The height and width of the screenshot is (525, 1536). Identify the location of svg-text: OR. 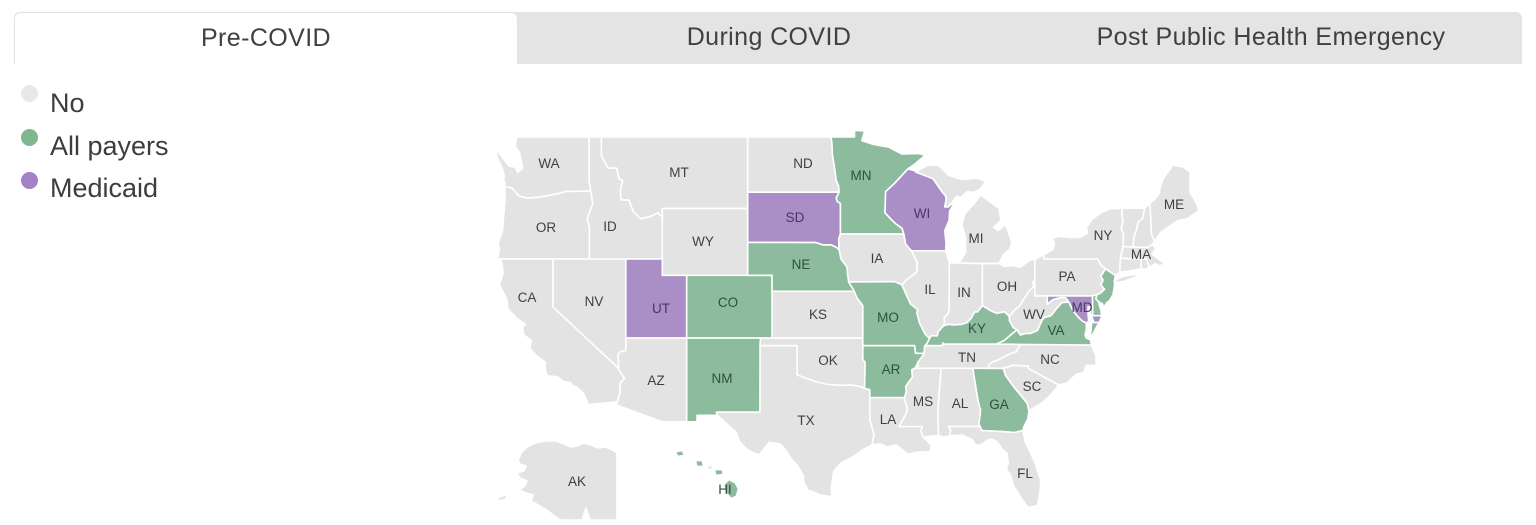
(546, 227).